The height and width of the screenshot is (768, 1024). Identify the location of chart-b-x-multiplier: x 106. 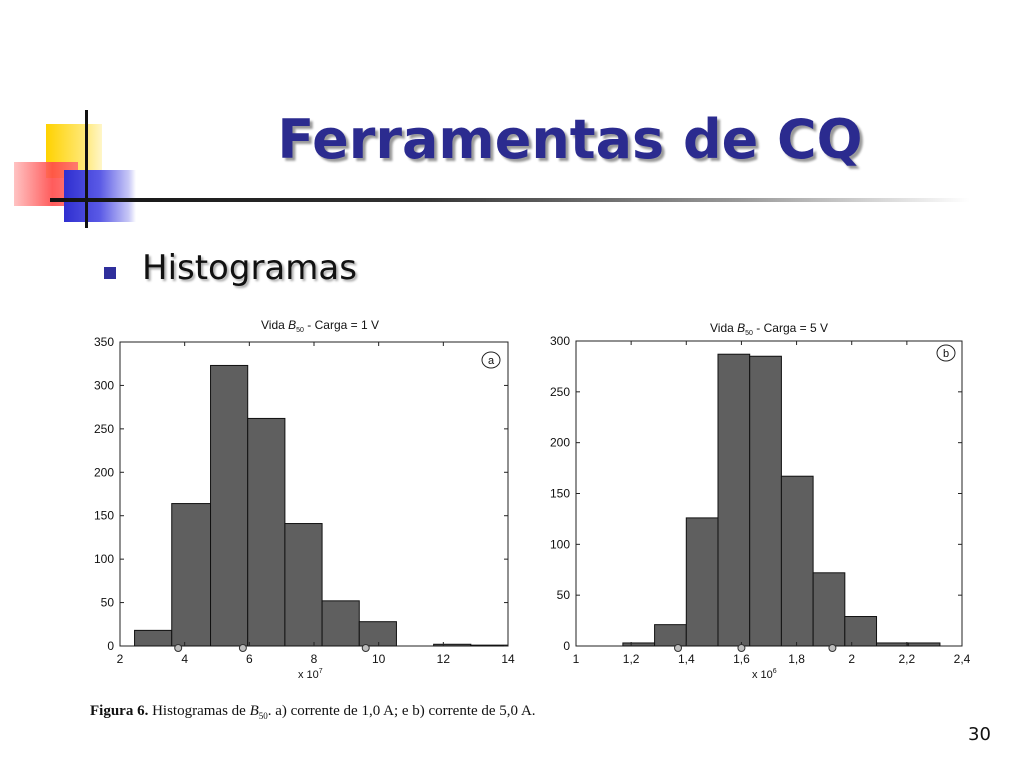
(764, 674).